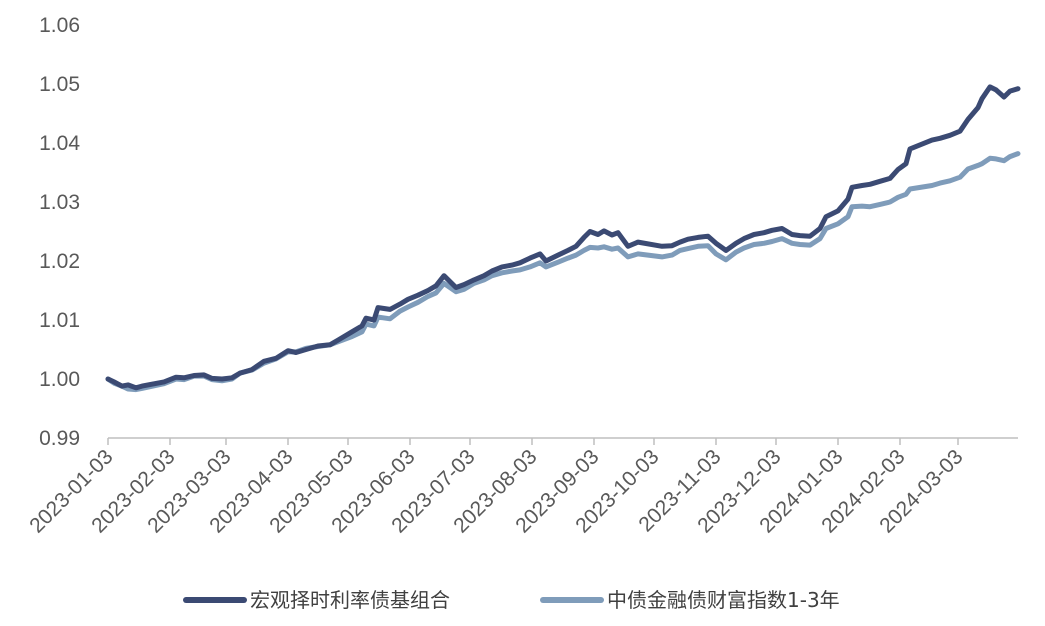 This screenshot has width=1045, height=626. What do you see at coordinates (59, 143) in the screenshot?
I see `y-tick-label: 1.04` at bounding box center [59, 143].